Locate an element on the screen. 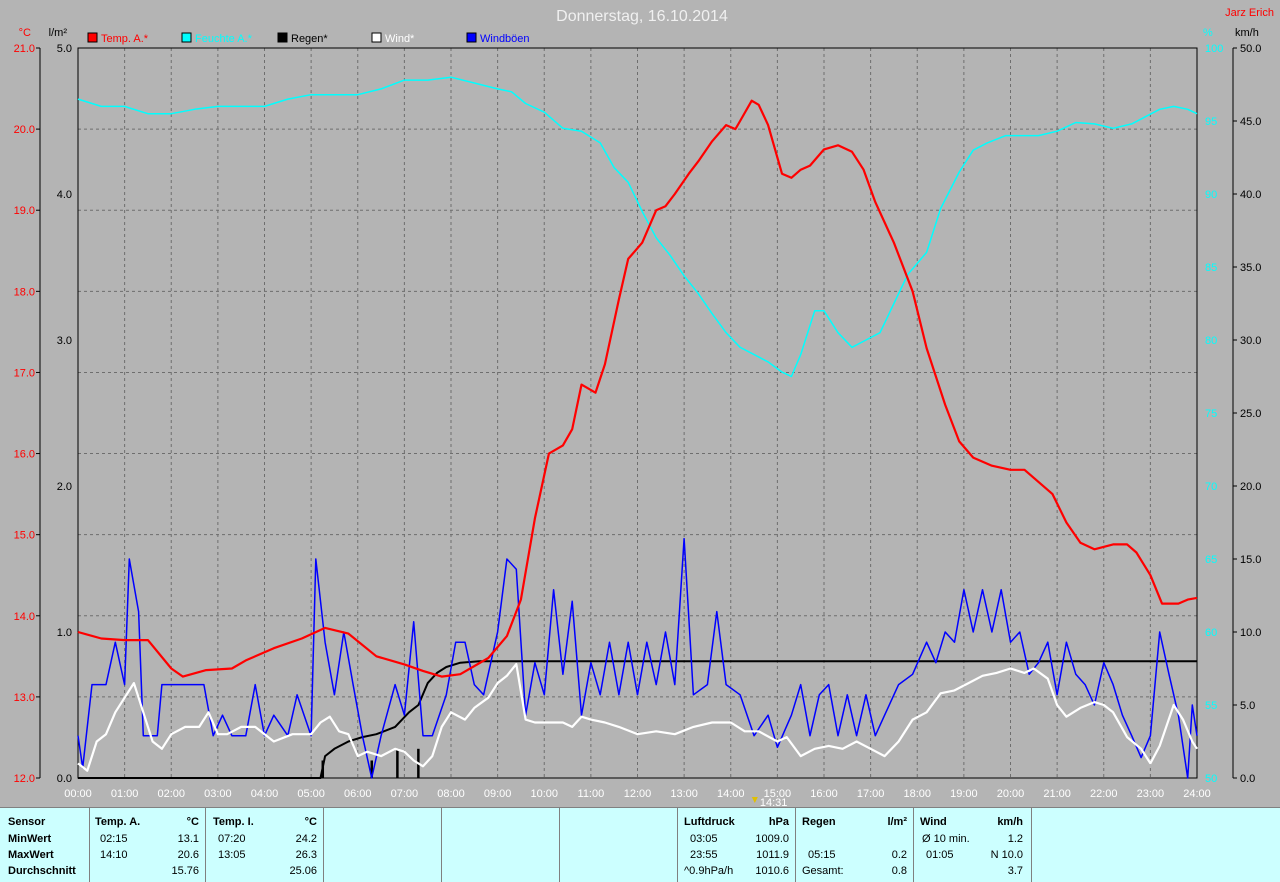  x-tick-label: 07:00 is located at coordinates (405, 794).